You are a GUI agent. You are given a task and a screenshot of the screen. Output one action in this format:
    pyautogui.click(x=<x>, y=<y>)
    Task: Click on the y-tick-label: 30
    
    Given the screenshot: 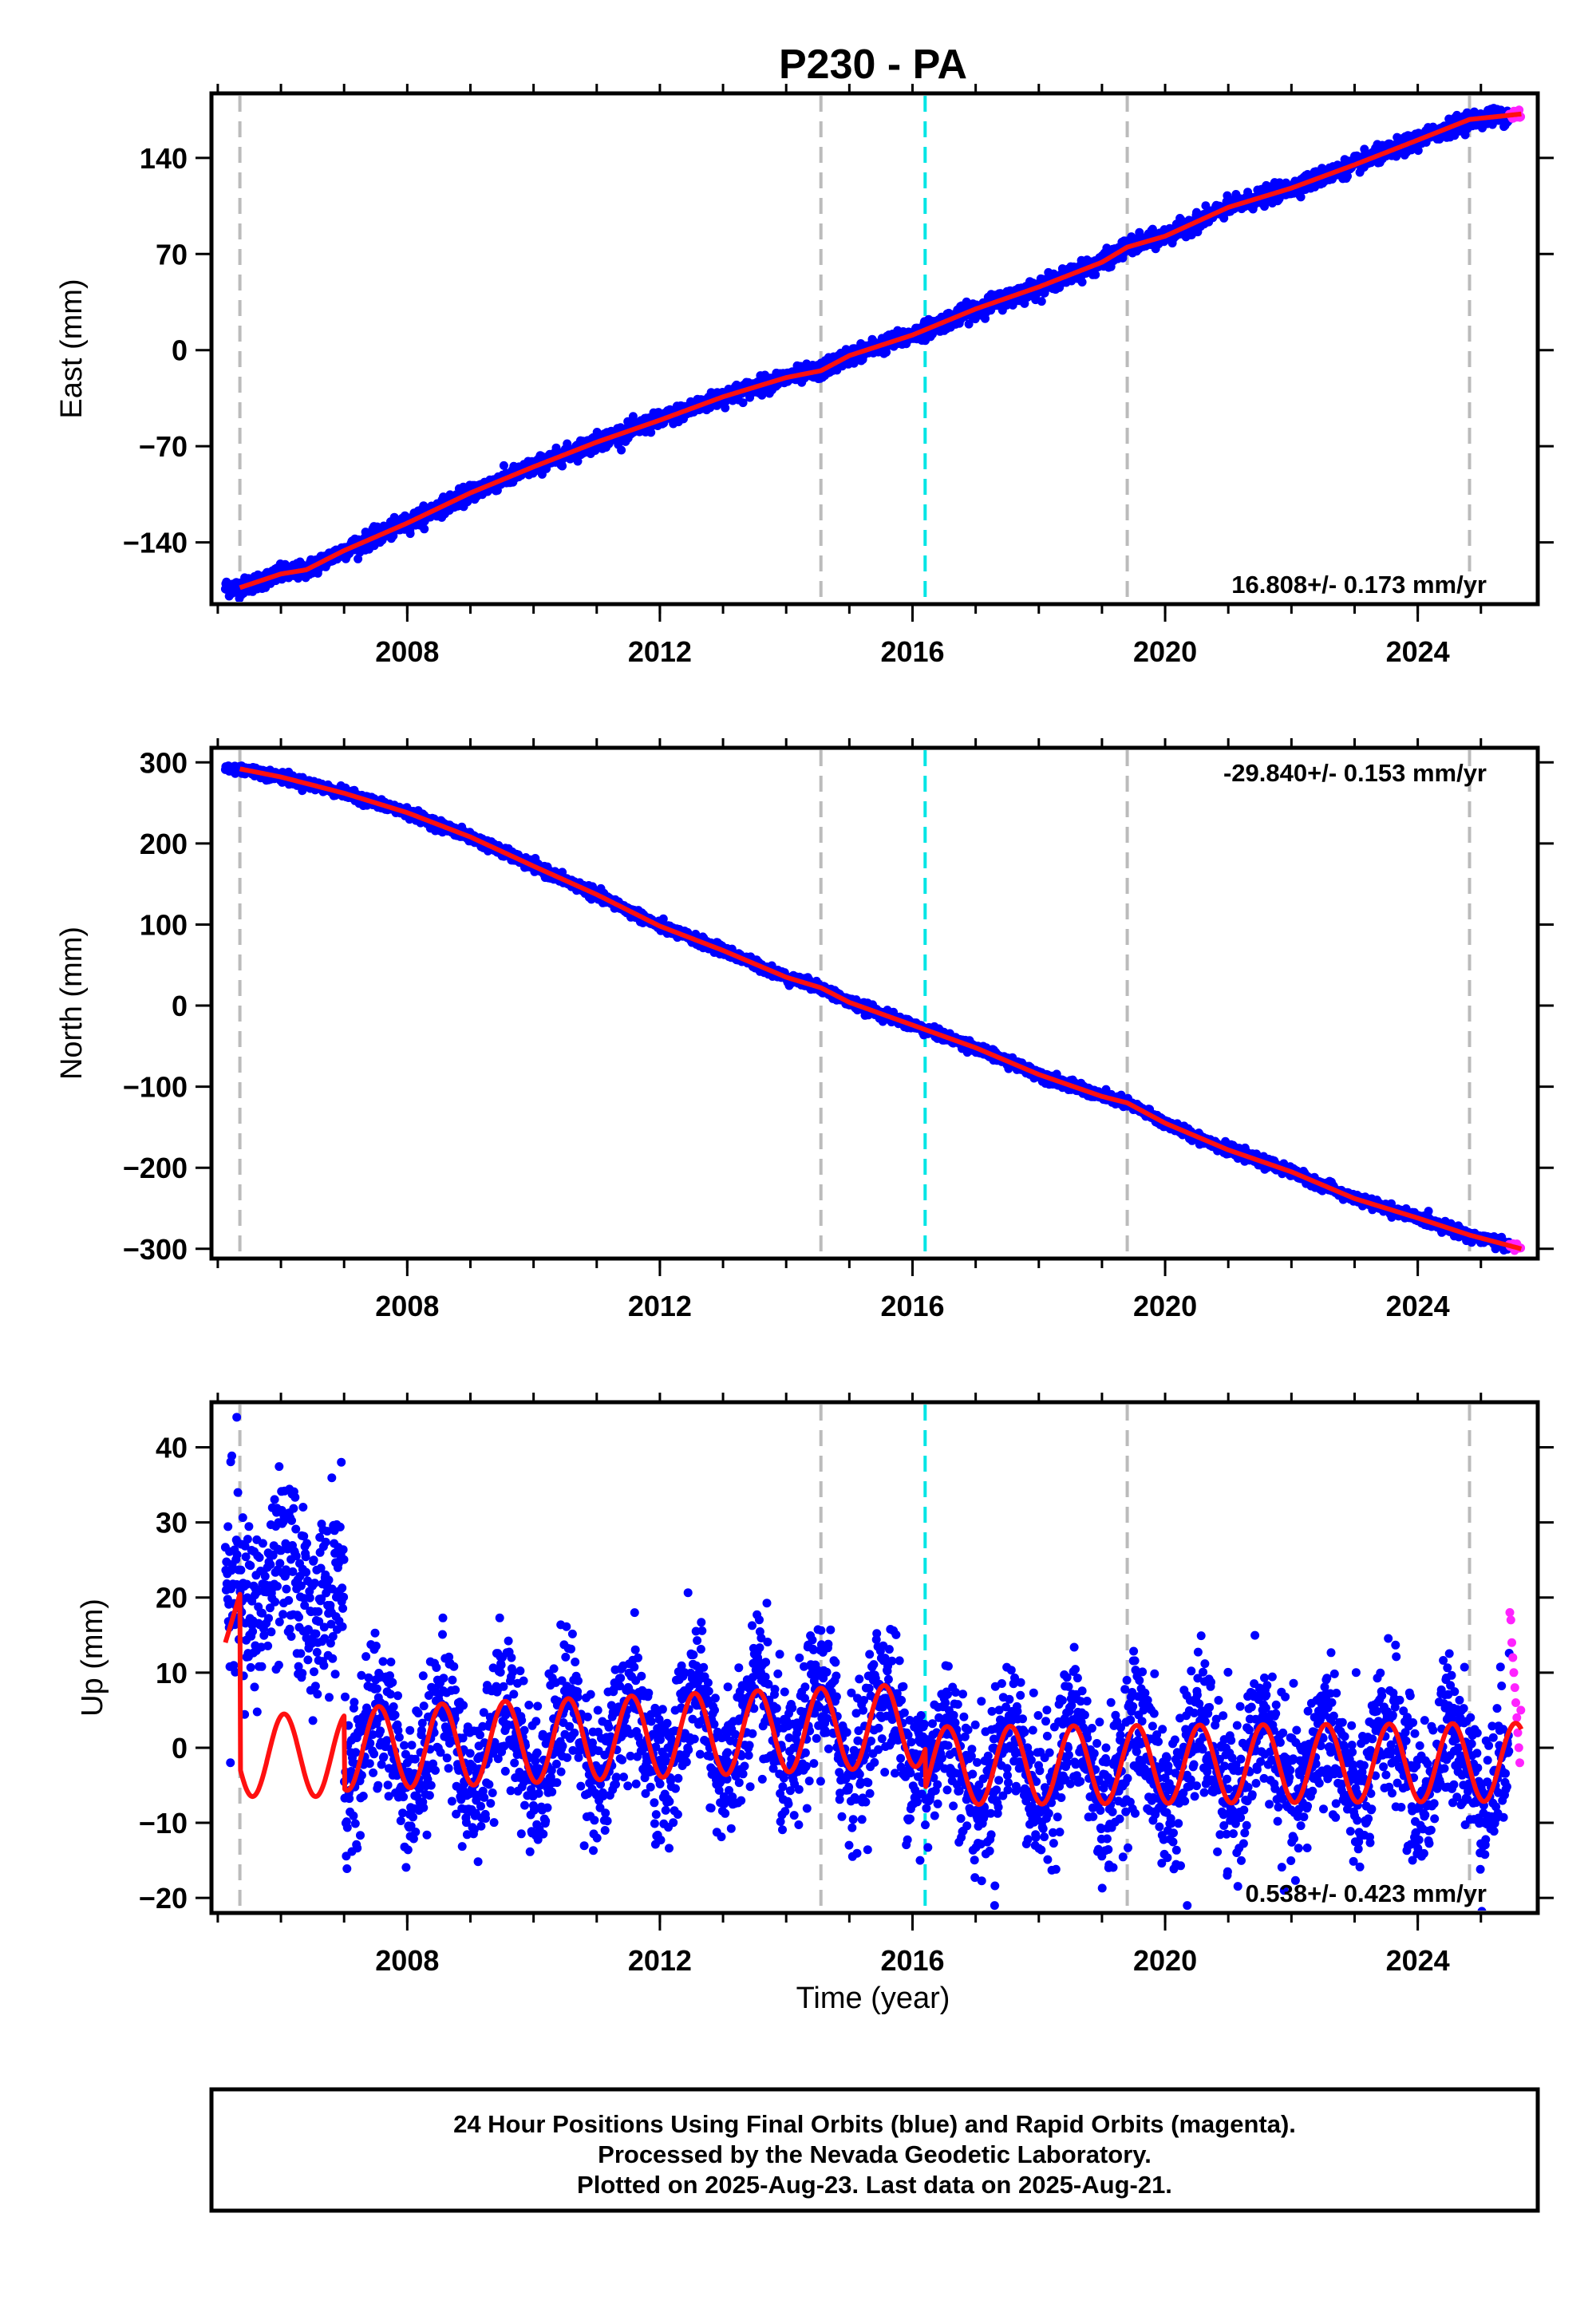 What is the action you would take?
    pyautogui.click(x=172, y=1523)
    